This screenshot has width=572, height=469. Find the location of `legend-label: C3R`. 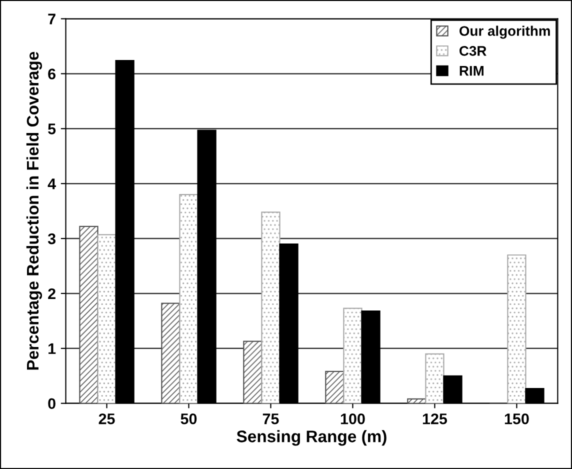

legend-label: C3R is located at coordinates (473, 51).